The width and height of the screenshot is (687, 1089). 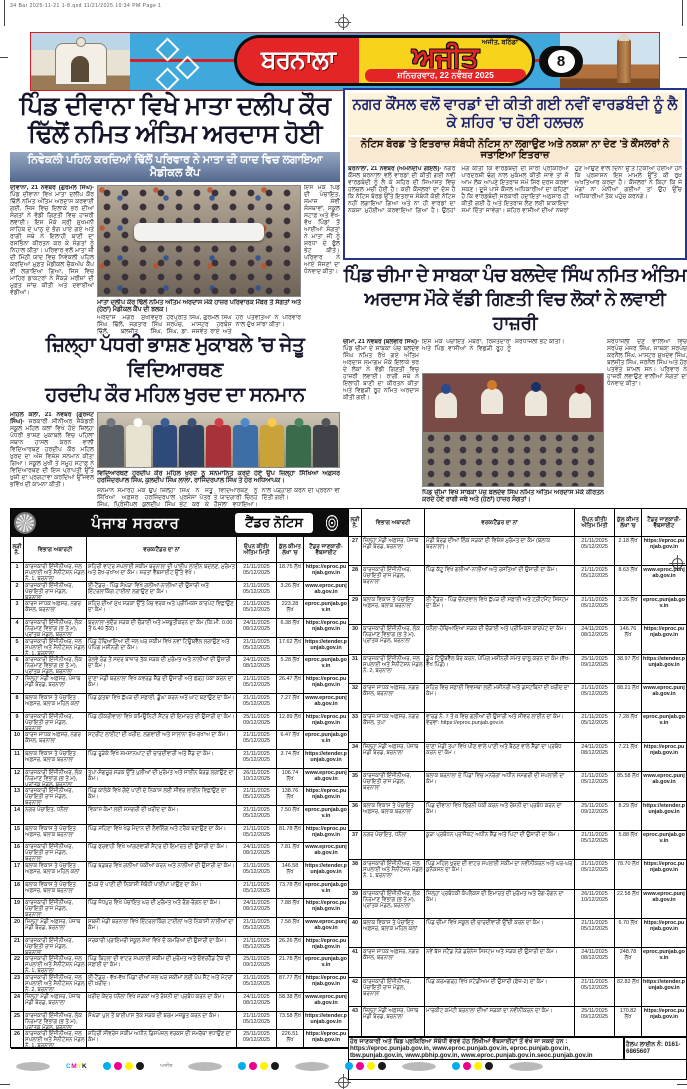 What do you see at coordinates (17, 666) in the screenshot?
I see `tender-cell-no: 6` at bounding box center [17, 666].